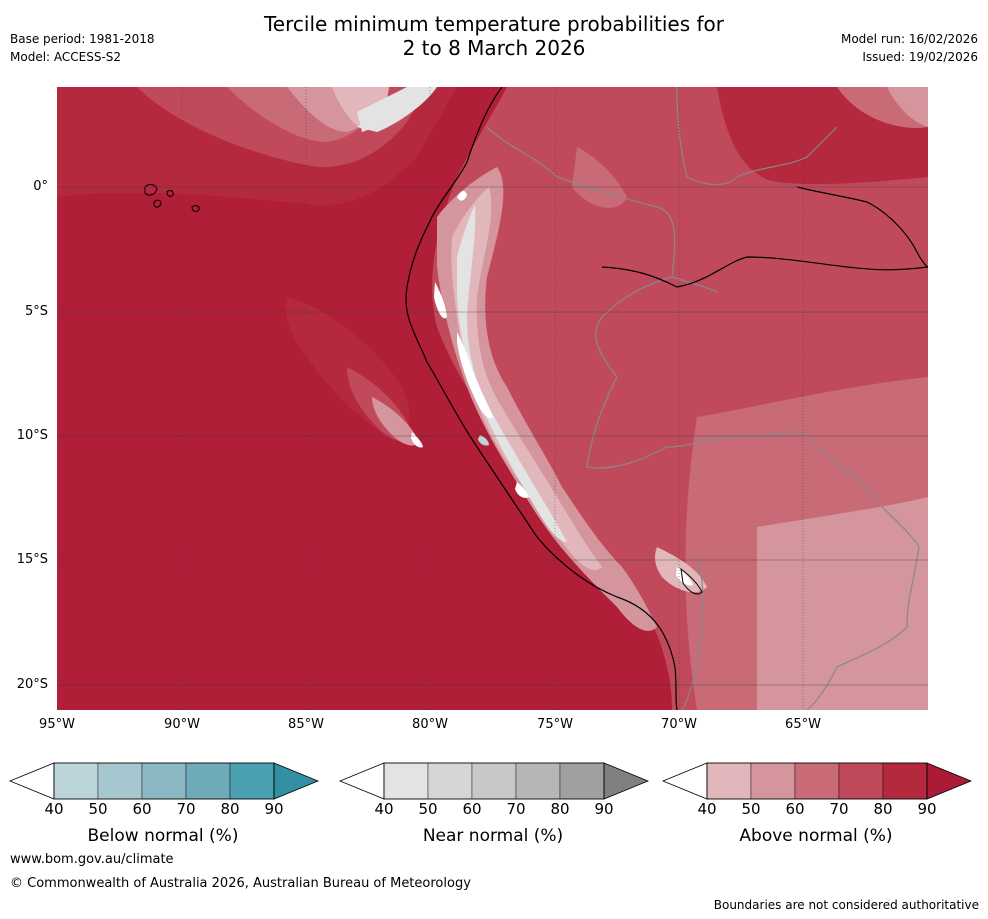  I want to click on below-normal-patch, so click(483, 440).